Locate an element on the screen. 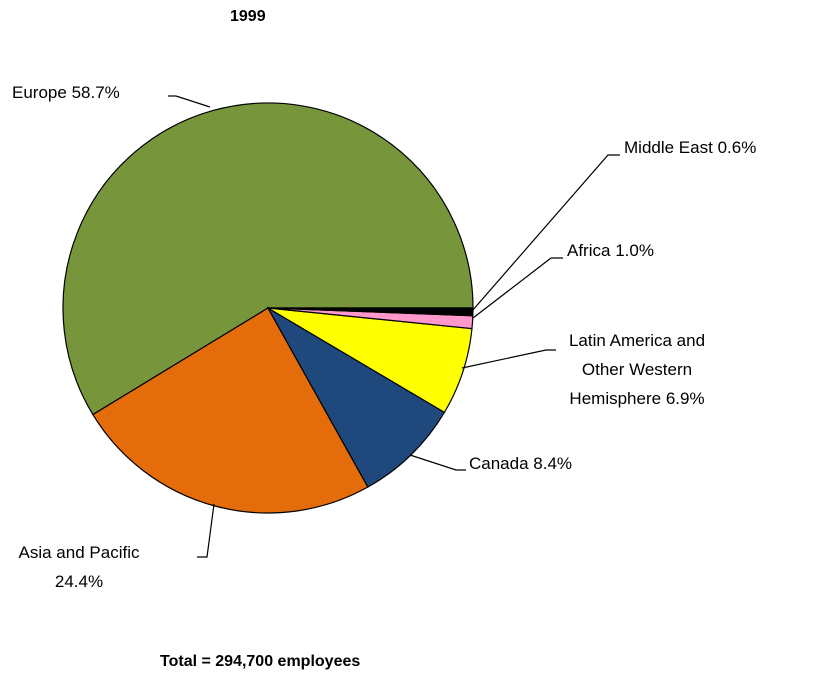  category-label: Africa is located at coordinates (589, 250).